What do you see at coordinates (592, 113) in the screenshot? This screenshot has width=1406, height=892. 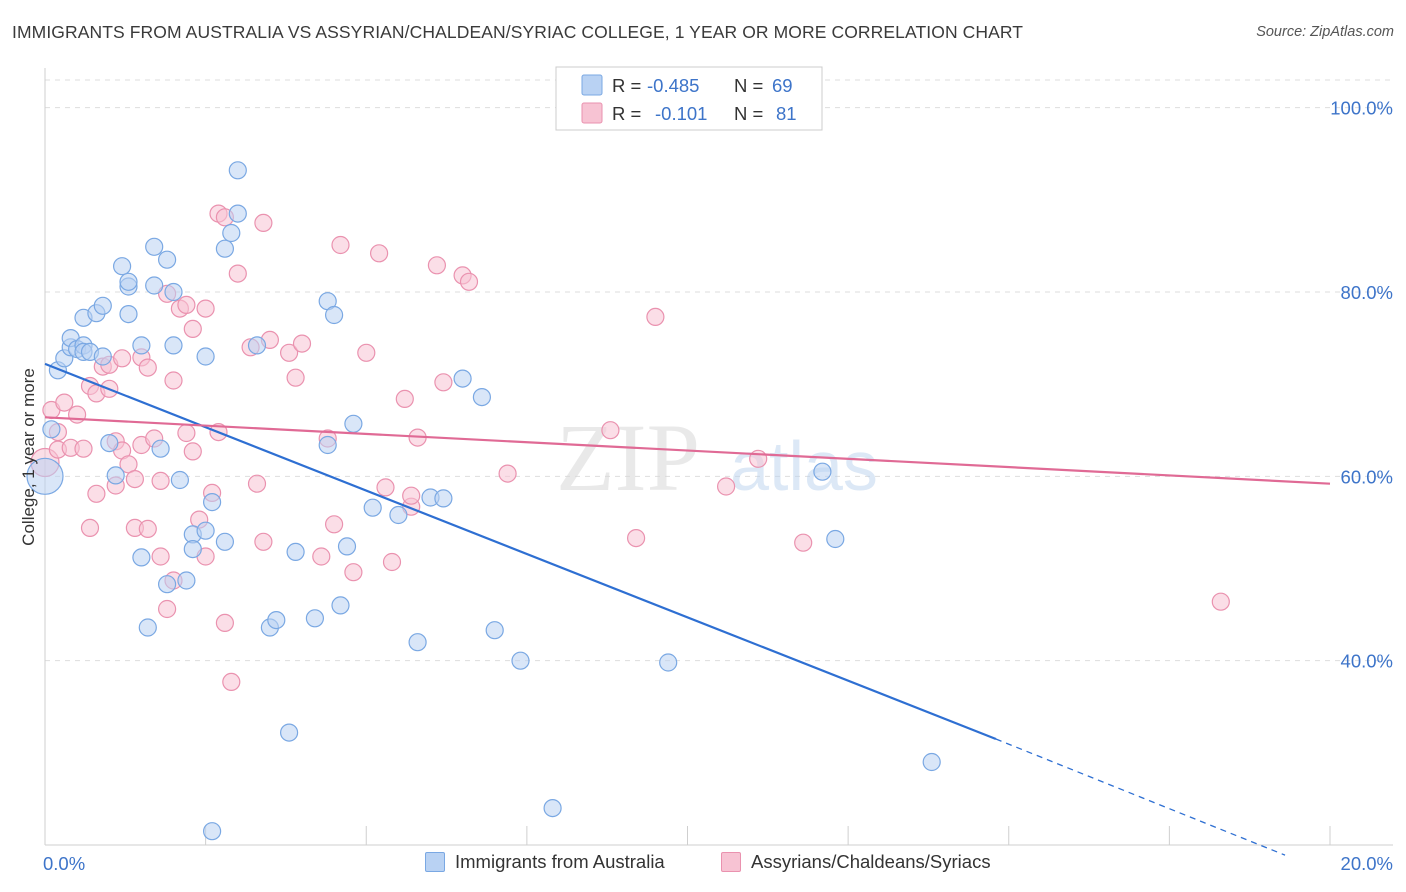 I see `legend-swatch-pink` at bounding box center [592, 113].